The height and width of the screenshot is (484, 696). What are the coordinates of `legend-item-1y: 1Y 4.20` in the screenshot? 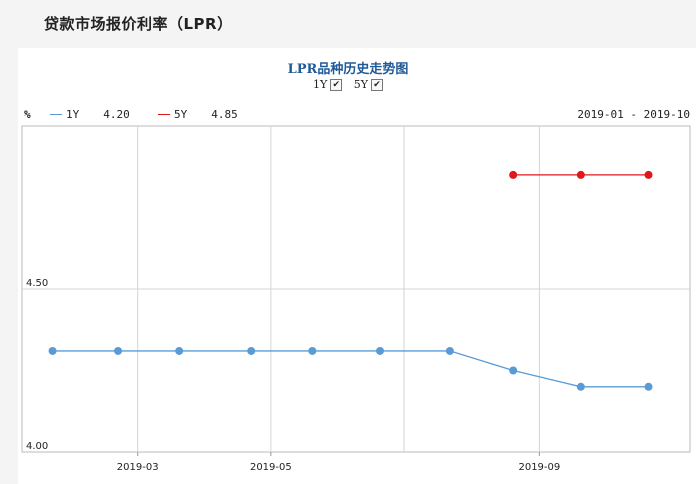 It's located at (90, 114).